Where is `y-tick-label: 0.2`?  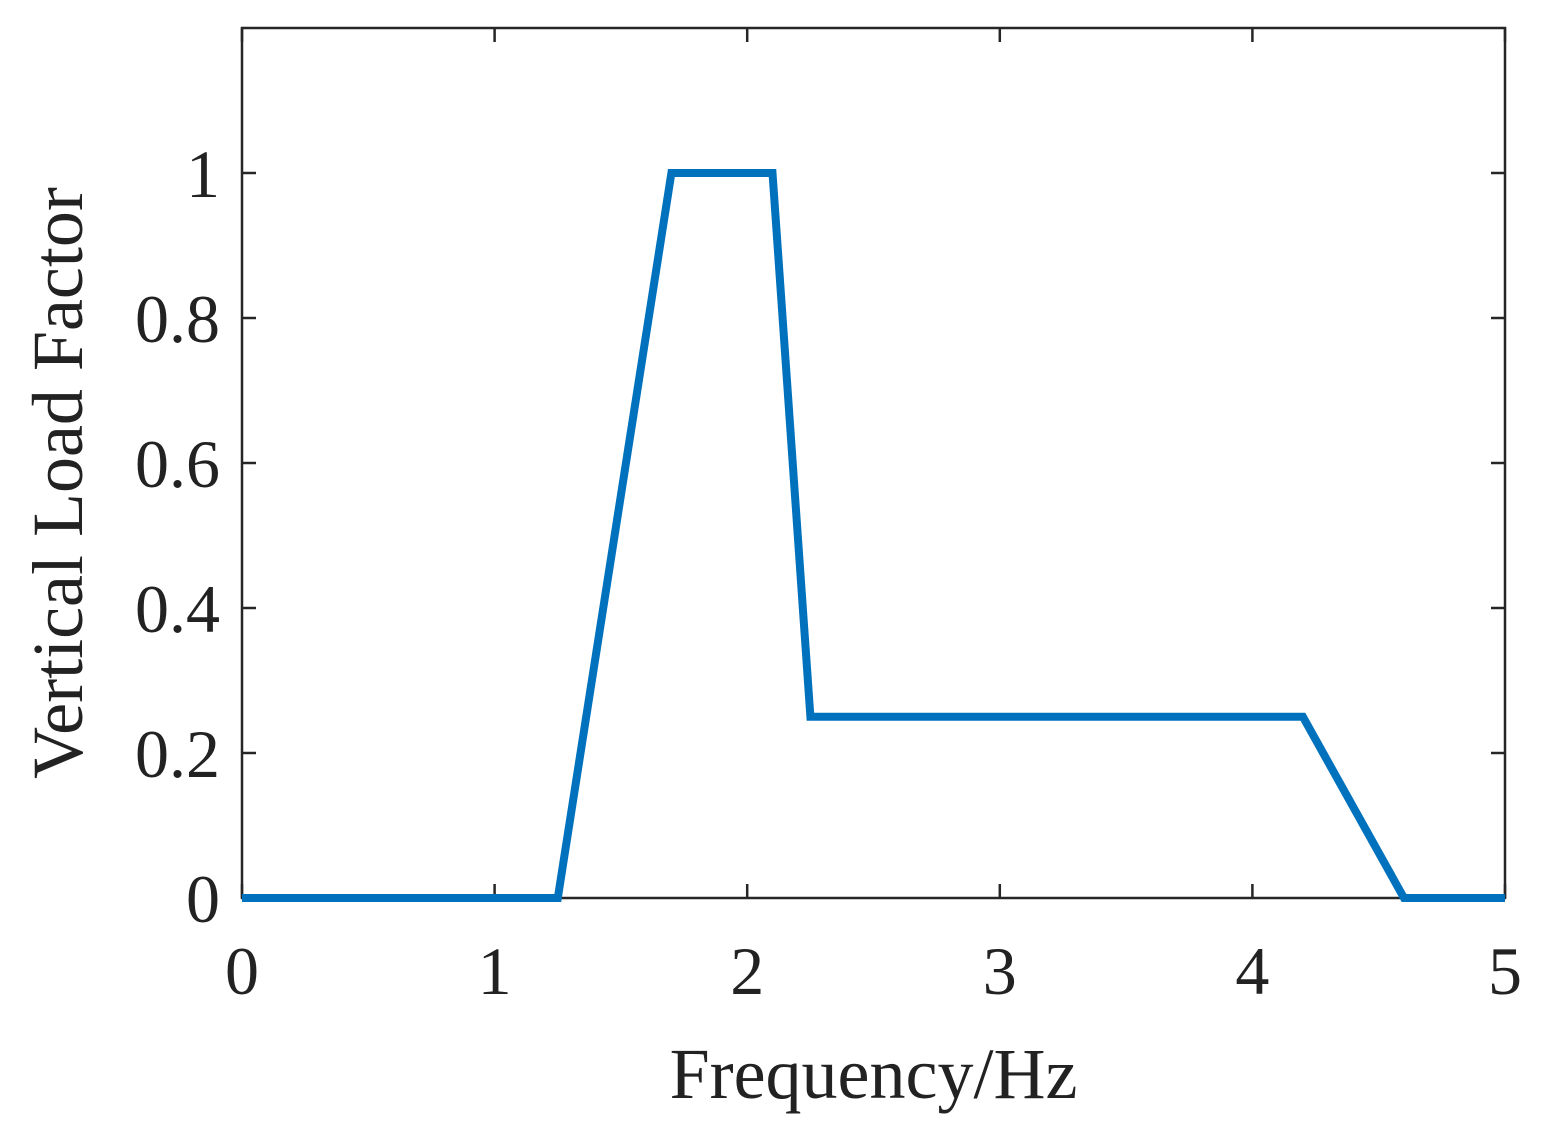 y-tick-label: 0.2 is located at coordinates (177, 754).